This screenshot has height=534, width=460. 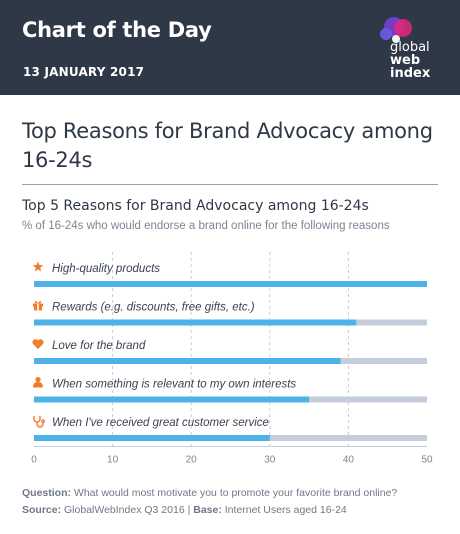 I want to click on x-tick-label: 0, so click(x=34, y=460).